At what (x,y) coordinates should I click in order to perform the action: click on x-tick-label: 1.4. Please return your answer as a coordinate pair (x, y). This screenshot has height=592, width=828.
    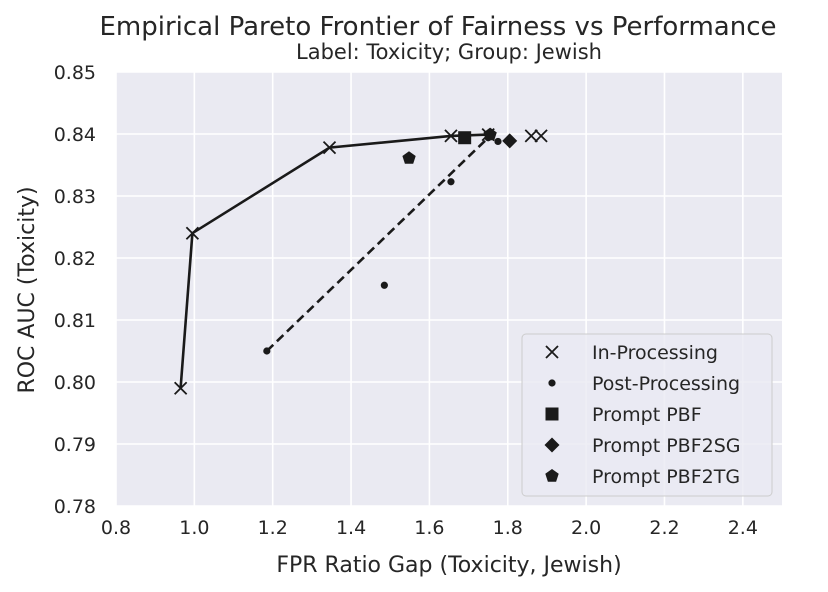
    Looking at the image, I should click on (351, 528).